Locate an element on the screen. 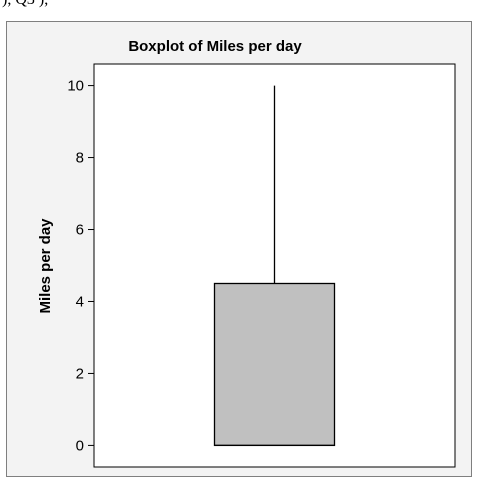  y-tick-label: 8 is located at coordinates (80, 158).